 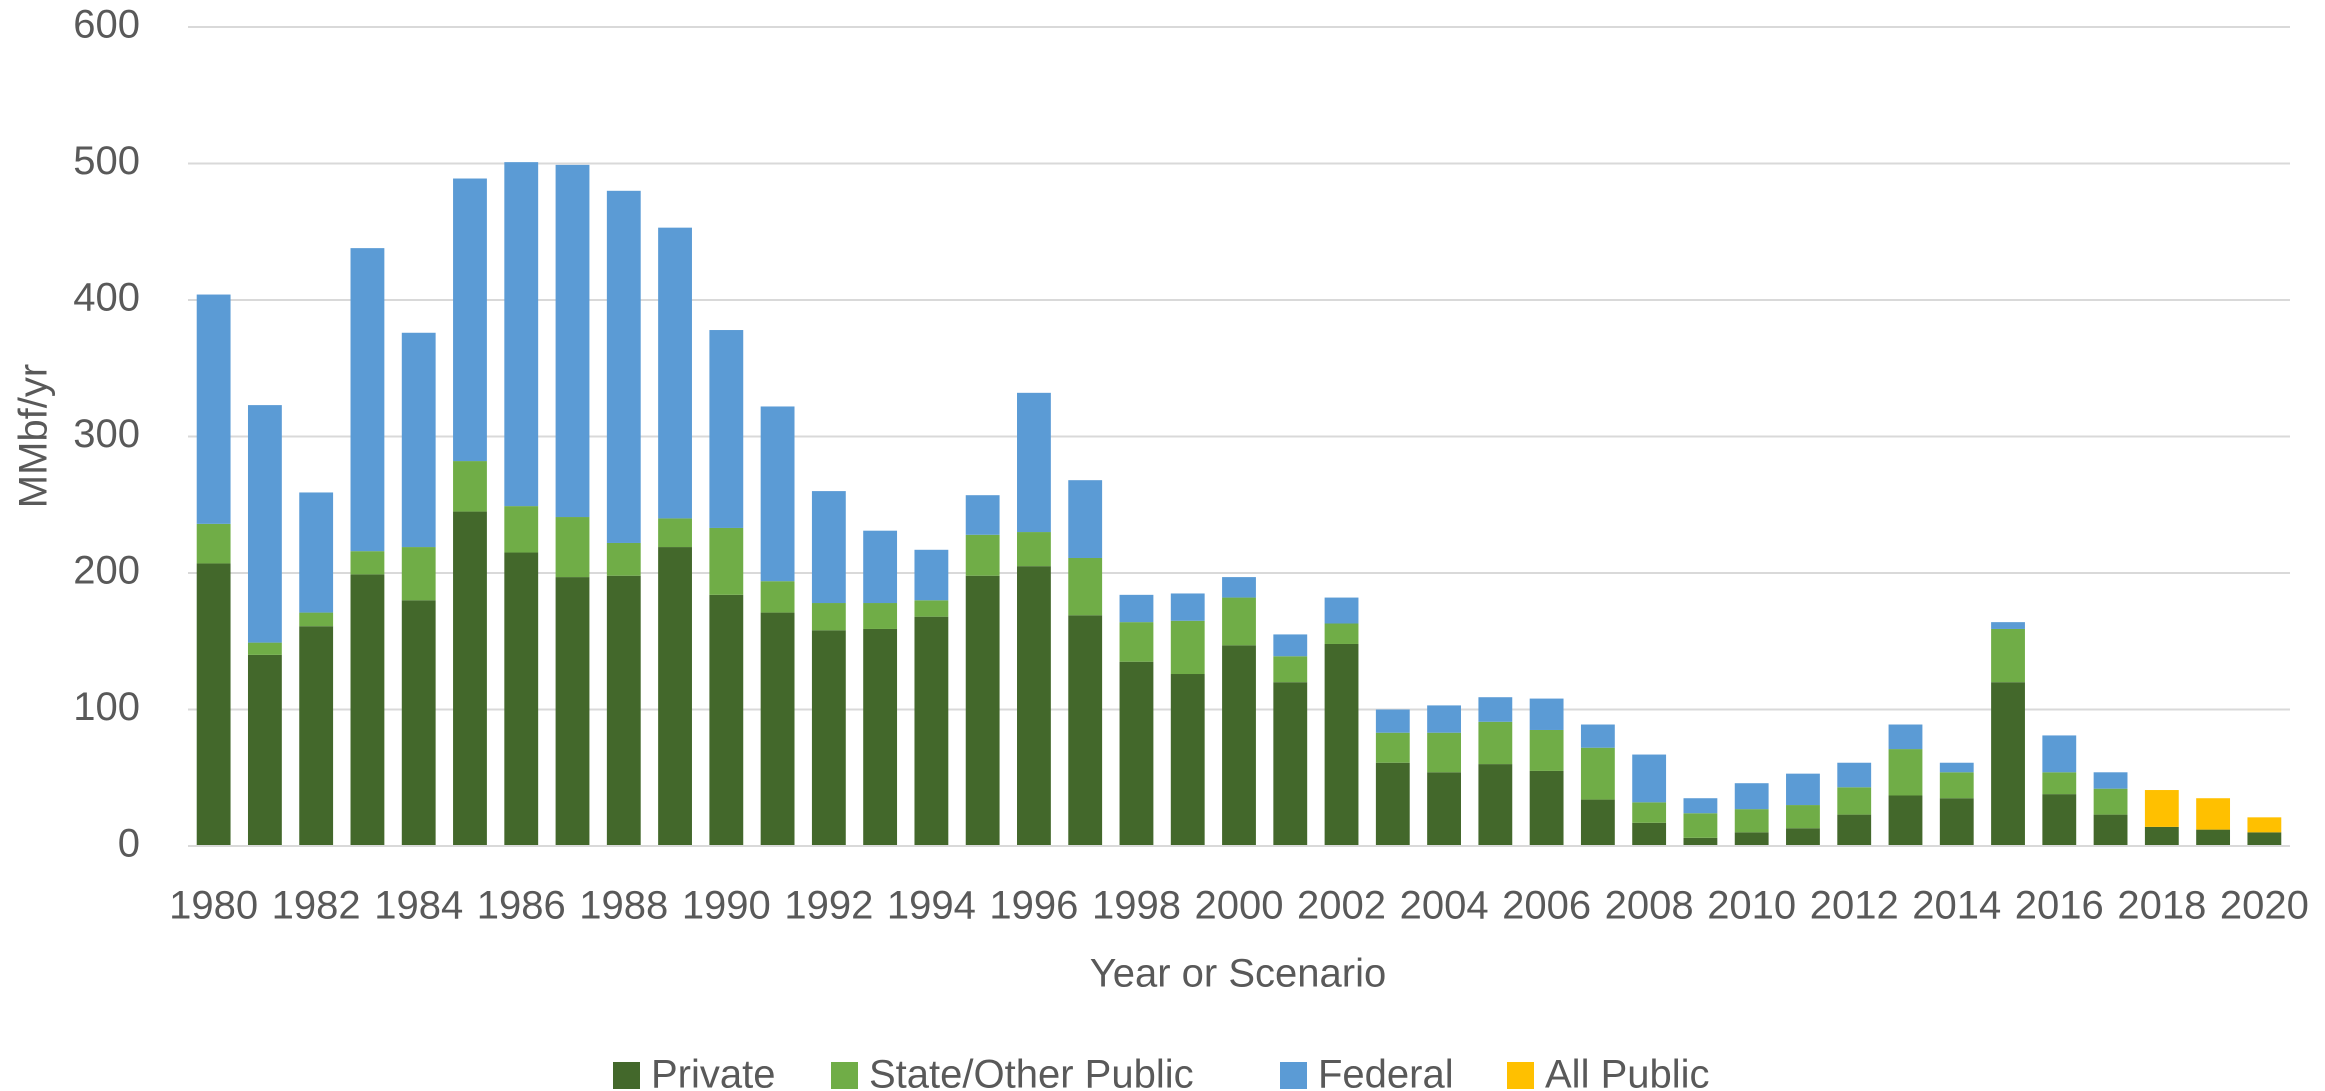 I want to click on x-tick-label: 2016, so click(x=2059, y=906).